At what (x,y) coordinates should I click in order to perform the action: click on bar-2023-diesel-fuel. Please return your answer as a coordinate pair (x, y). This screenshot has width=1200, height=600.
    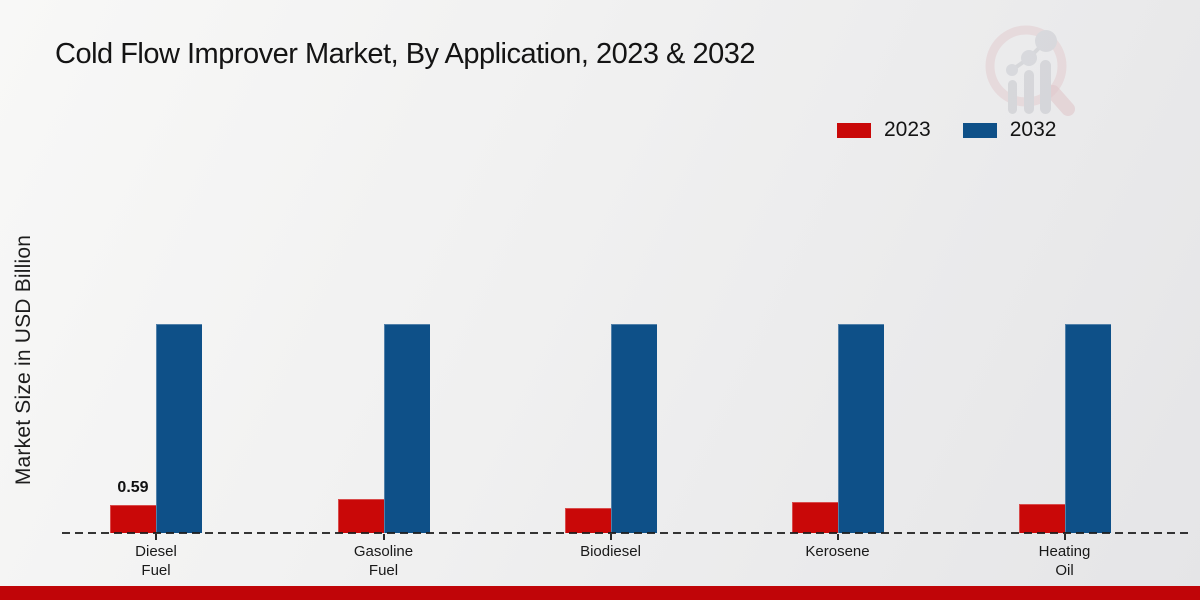
    Looking at the image, I should click on (133, 519).